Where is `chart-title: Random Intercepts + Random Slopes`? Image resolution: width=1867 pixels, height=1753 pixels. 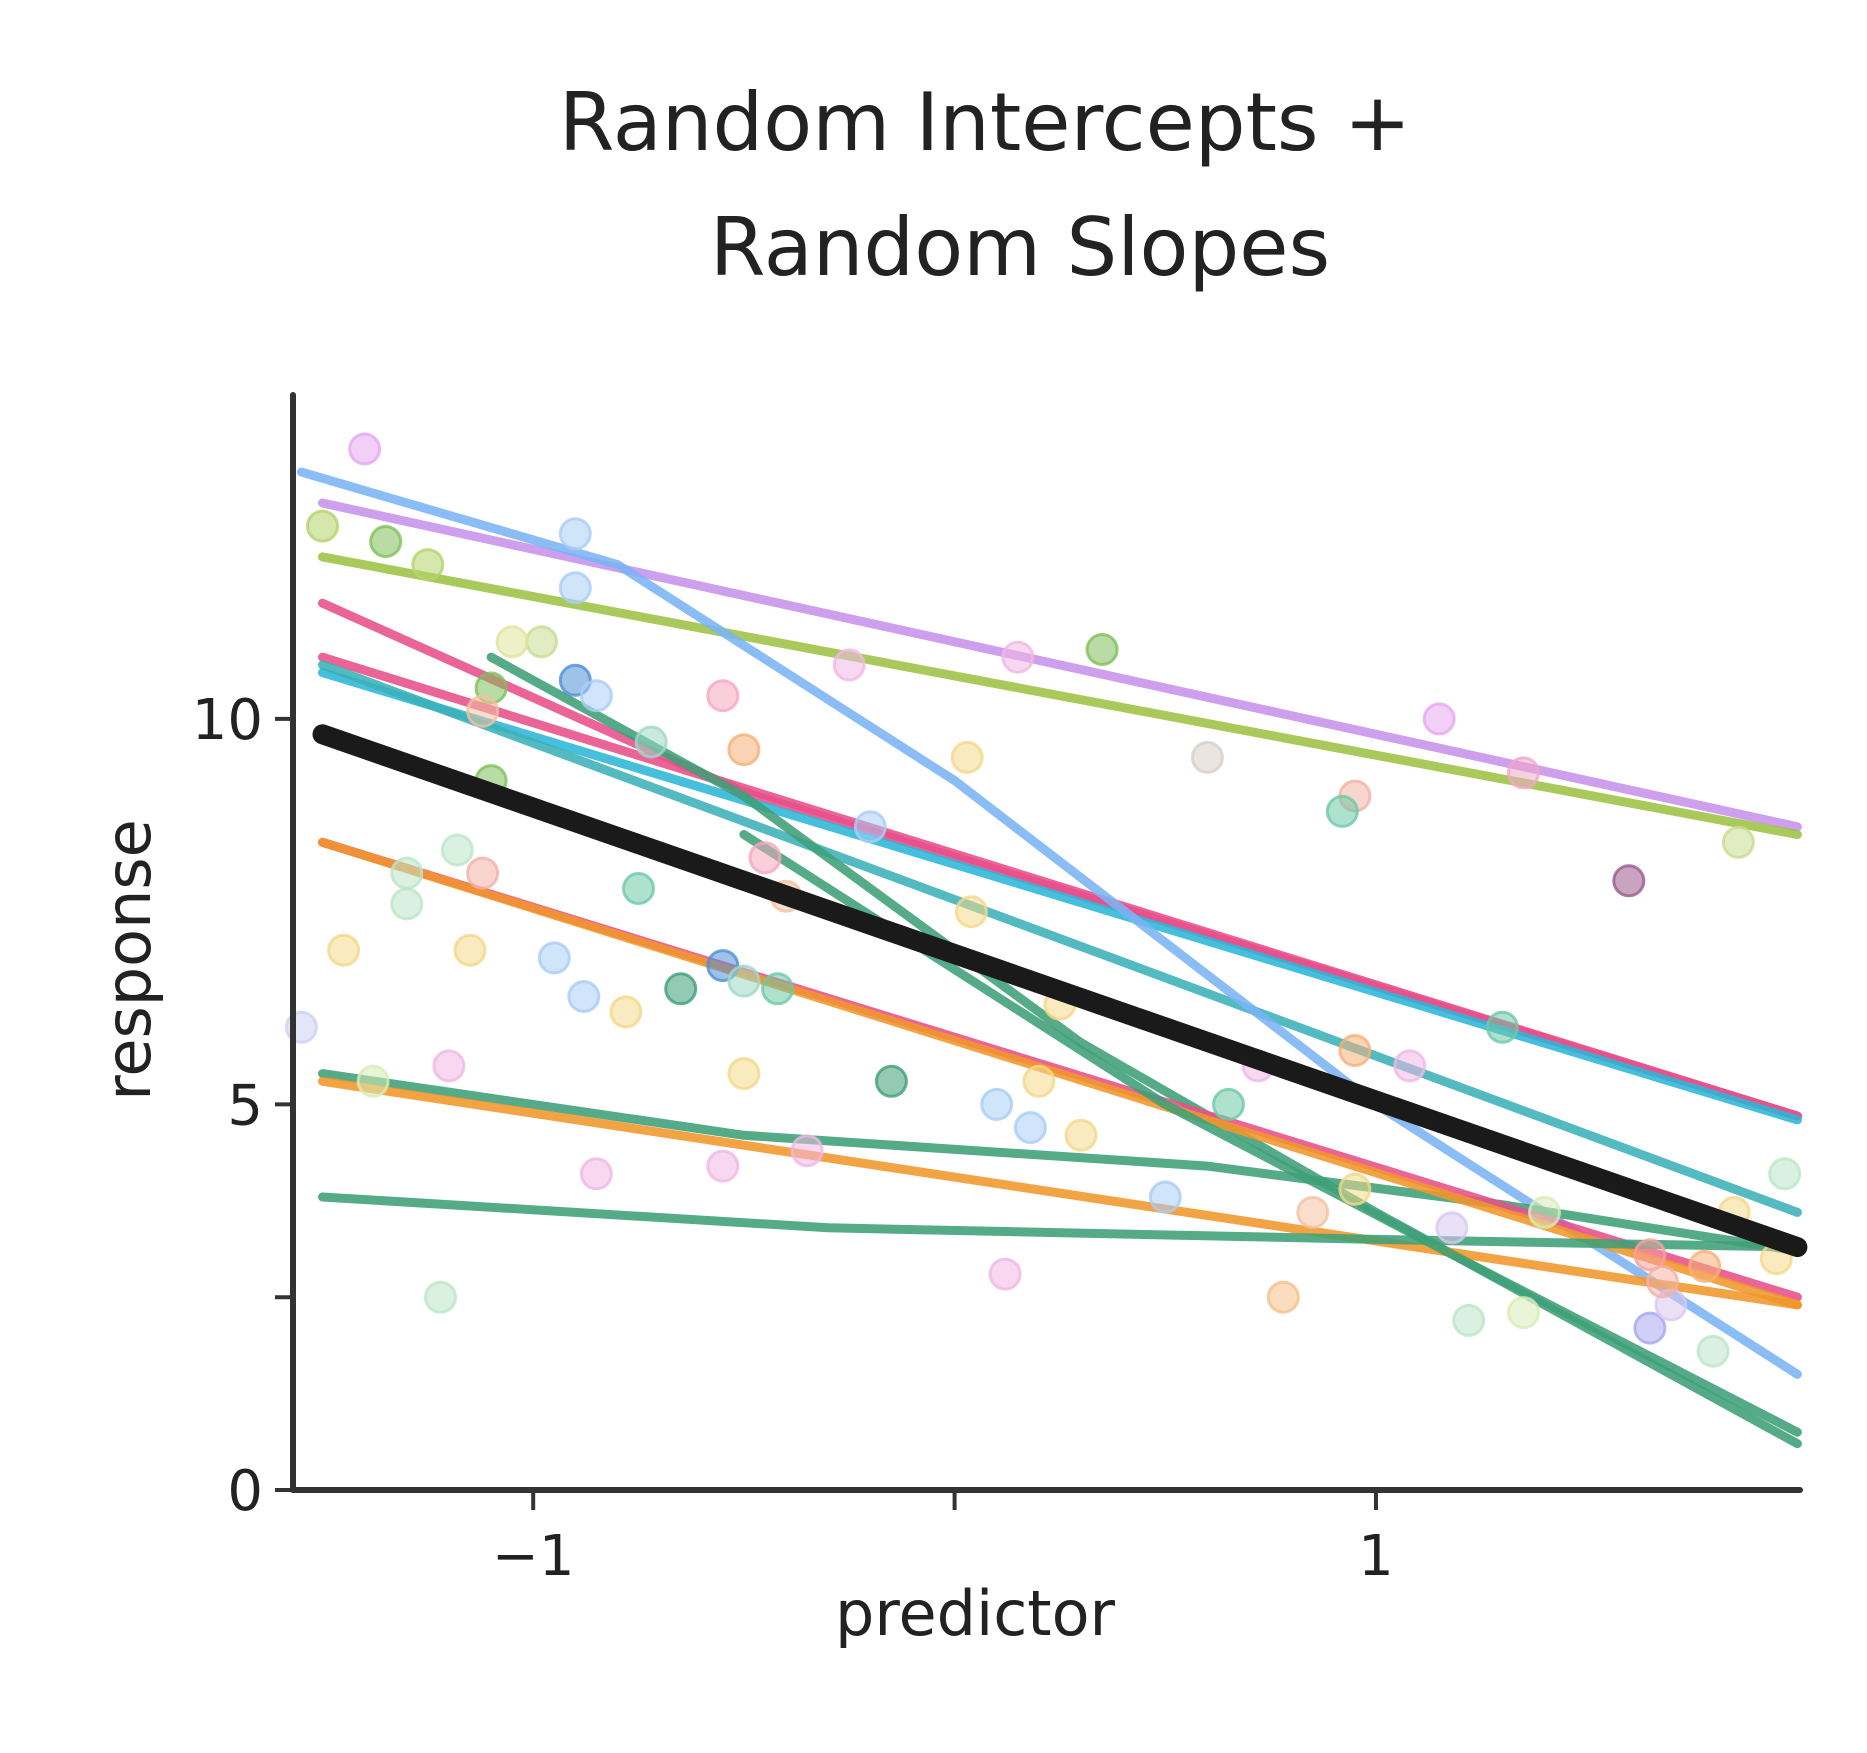 chart-title: Random Intercepts + Random Slopes is located at coordinates (985, 185).